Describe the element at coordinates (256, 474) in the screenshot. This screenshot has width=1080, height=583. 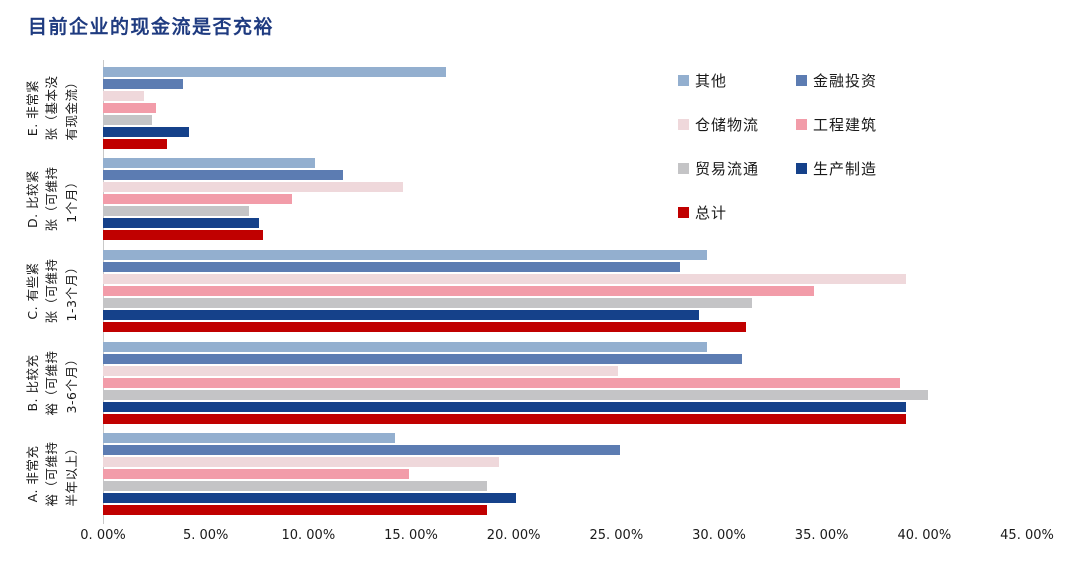
I see `bar-construction-A` at that location.